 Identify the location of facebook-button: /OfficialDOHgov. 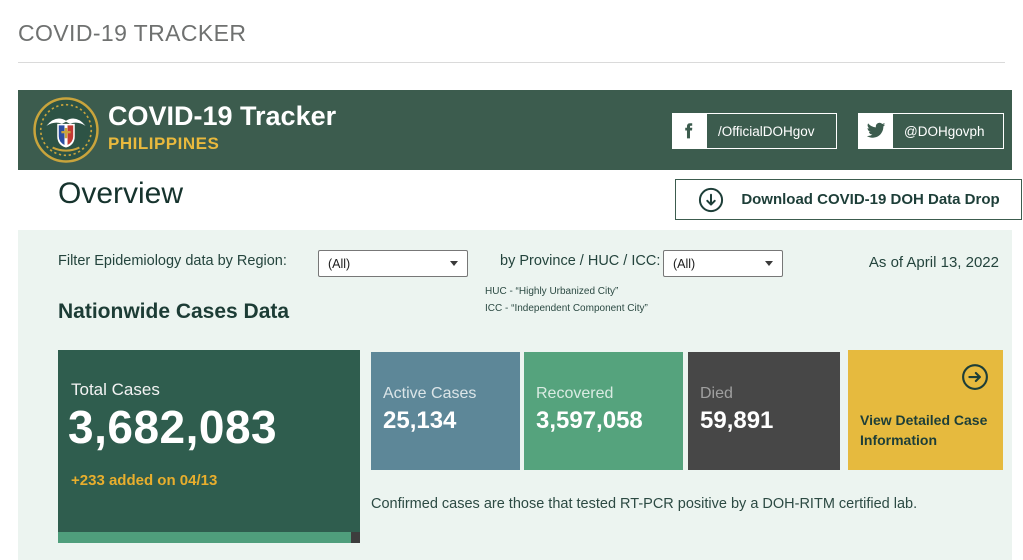
(754, 131).